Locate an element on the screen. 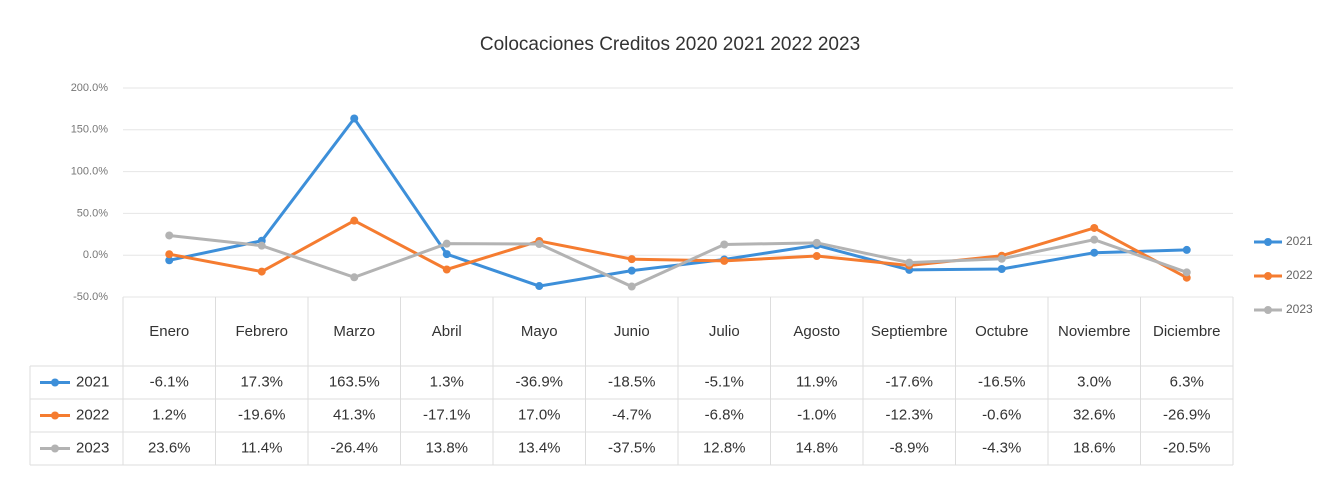  x-tick-label: Junio is located at coordinates (631, 331).